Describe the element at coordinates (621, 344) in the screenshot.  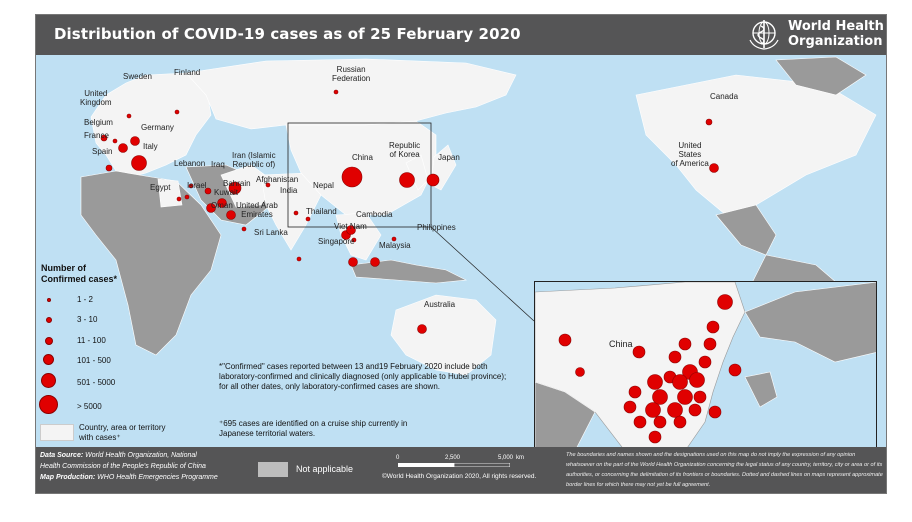
I see `inset-china-label: China` at that location.